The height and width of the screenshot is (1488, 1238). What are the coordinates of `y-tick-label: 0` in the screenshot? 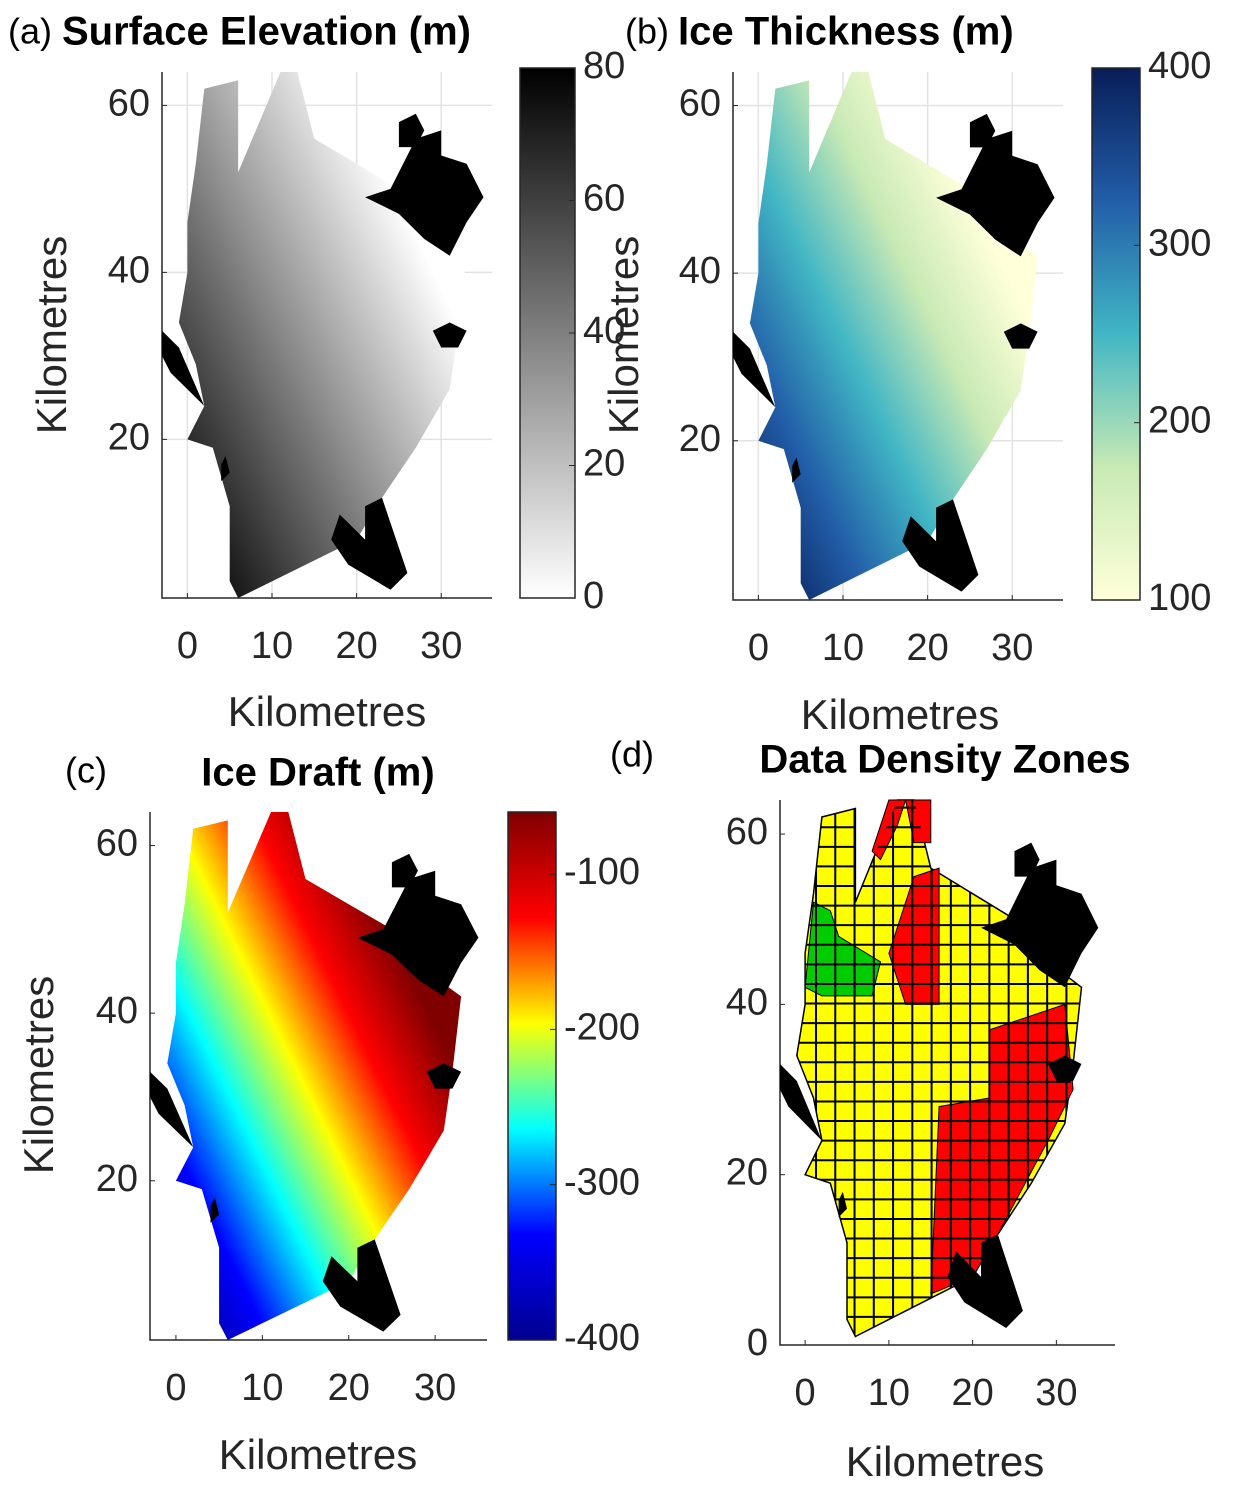 It's located at (757, 1343).